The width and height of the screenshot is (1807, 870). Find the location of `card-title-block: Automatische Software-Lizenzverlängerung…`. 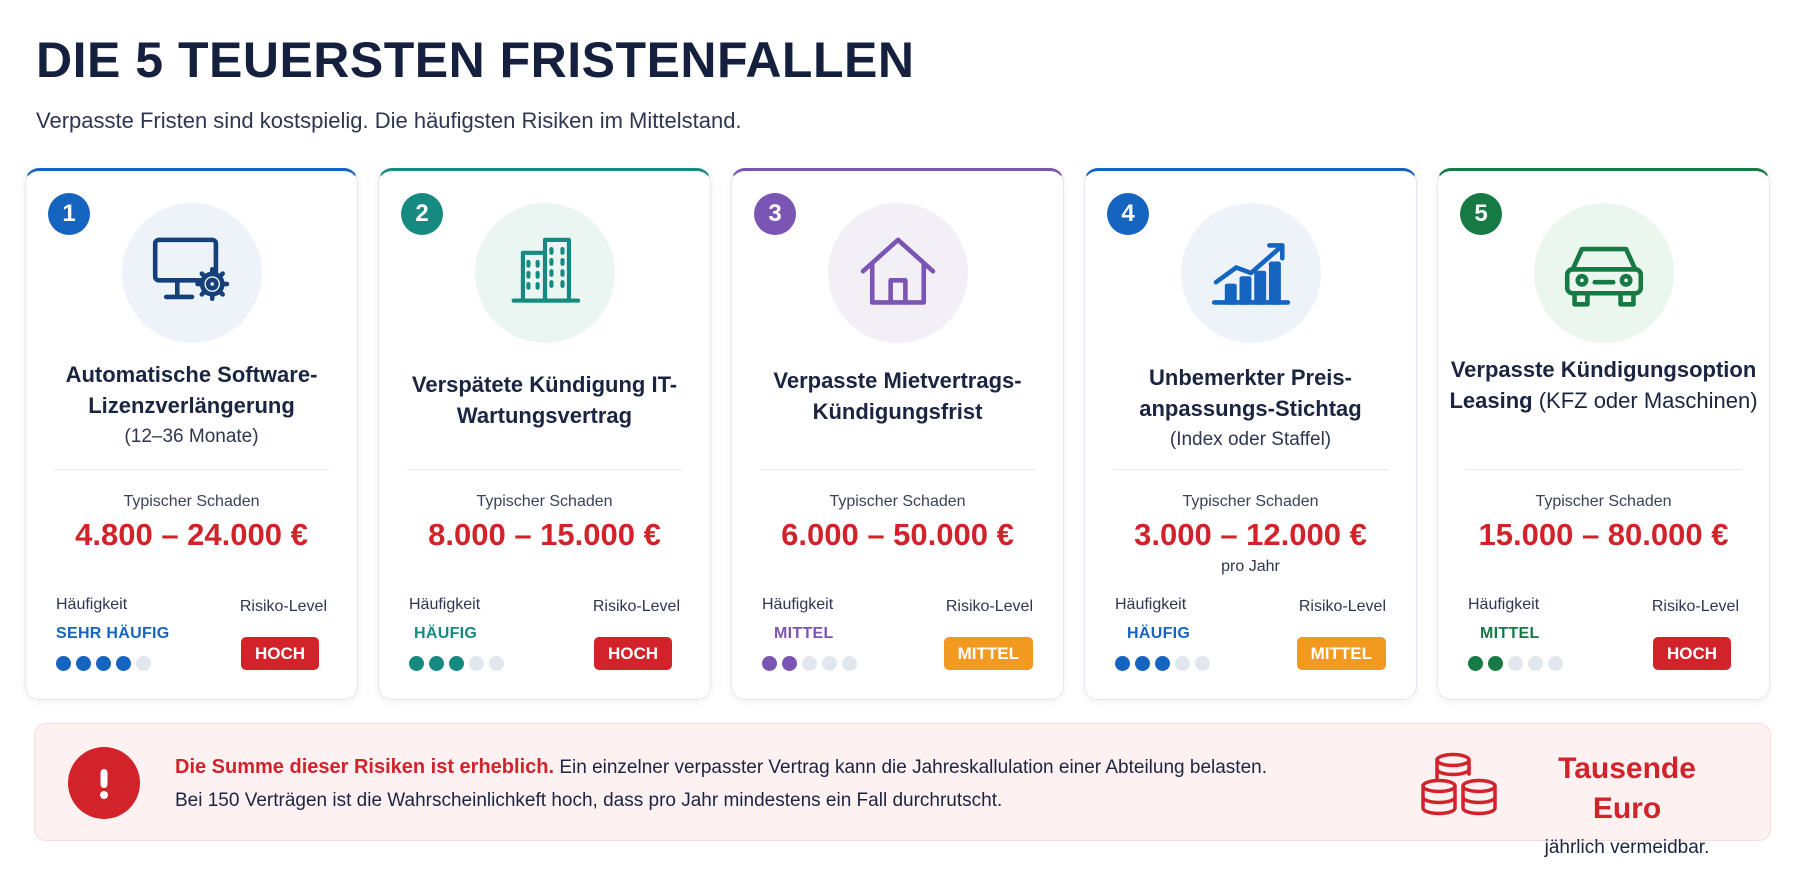

card-title-block: Automatische Software-Lizenzverlängerung… is located at coordinates (191, 405).